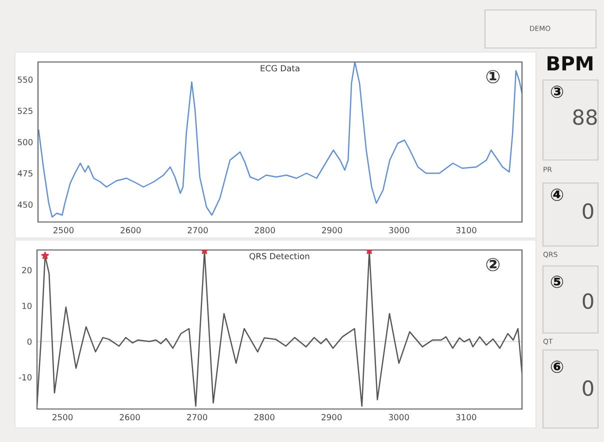 The width and height of the screenshot is (604, 442). I want to click on annotation: ①, so click(493, 77).